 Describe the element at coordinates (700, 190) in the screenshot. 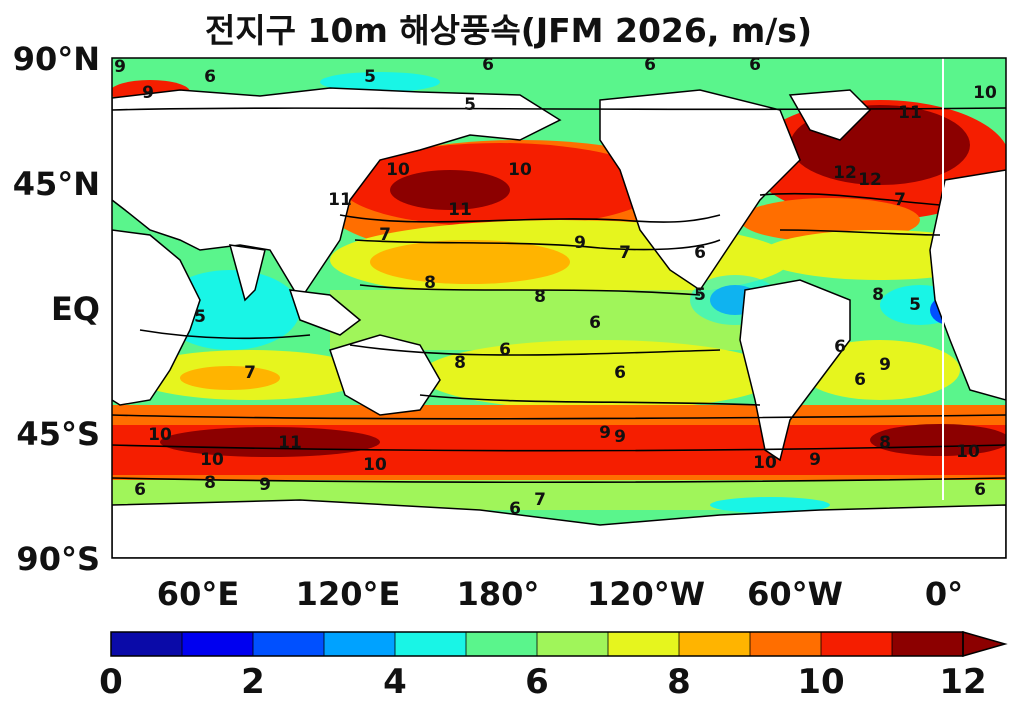

I see `north-america-land` at that location.